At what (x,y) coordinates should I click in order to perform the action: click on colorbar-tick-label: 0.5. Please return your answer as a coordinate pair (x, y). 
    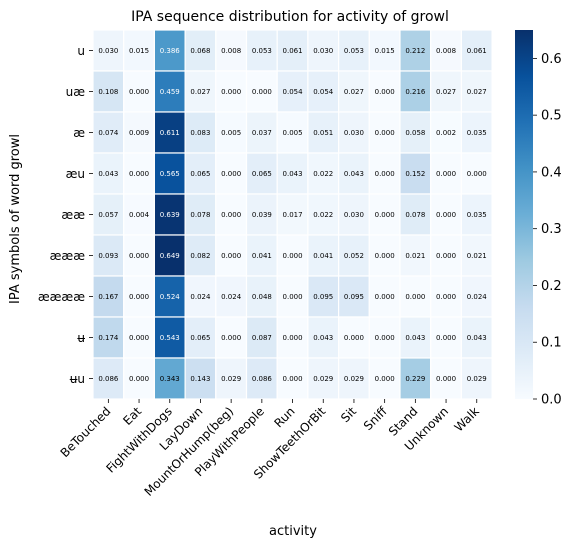
    Looking at the image, I should click on (551, 116).